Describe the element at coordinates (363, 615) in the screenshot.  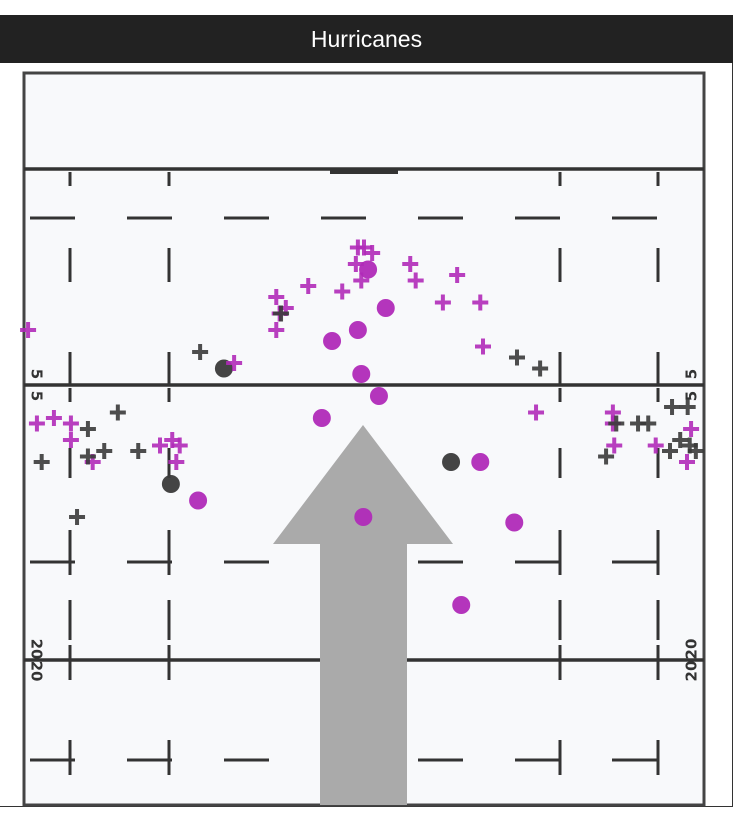
I see `direction-arrow` at that location.